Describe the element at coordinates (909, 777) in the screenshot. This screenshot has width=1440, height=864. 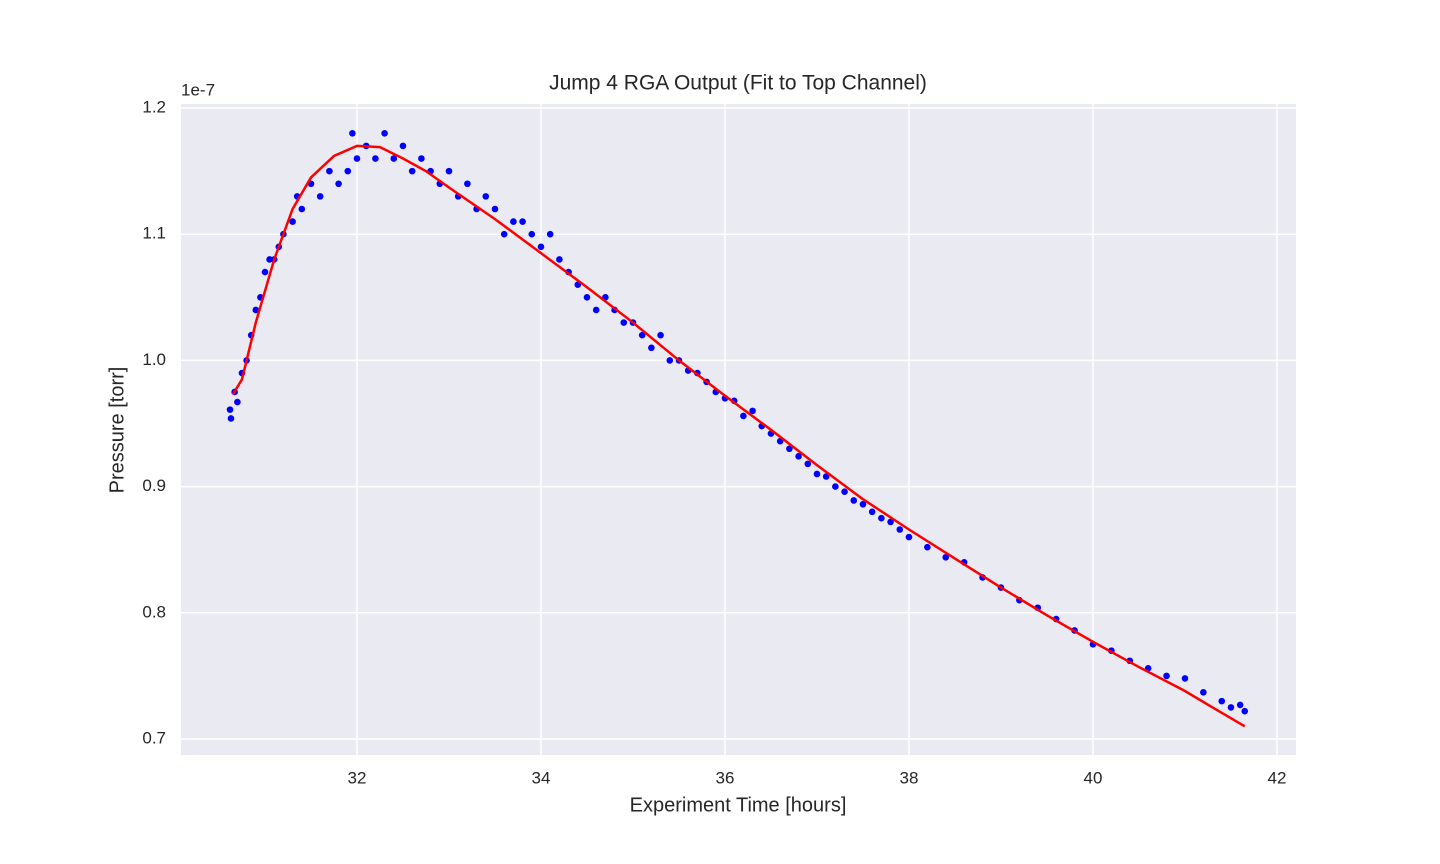
I see `x-tick-label: 38` at that location.